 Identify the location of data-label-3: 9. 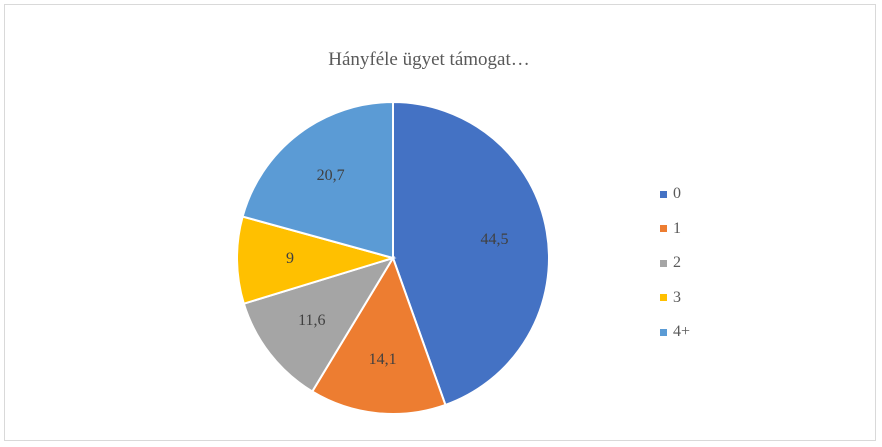
(290, 258).